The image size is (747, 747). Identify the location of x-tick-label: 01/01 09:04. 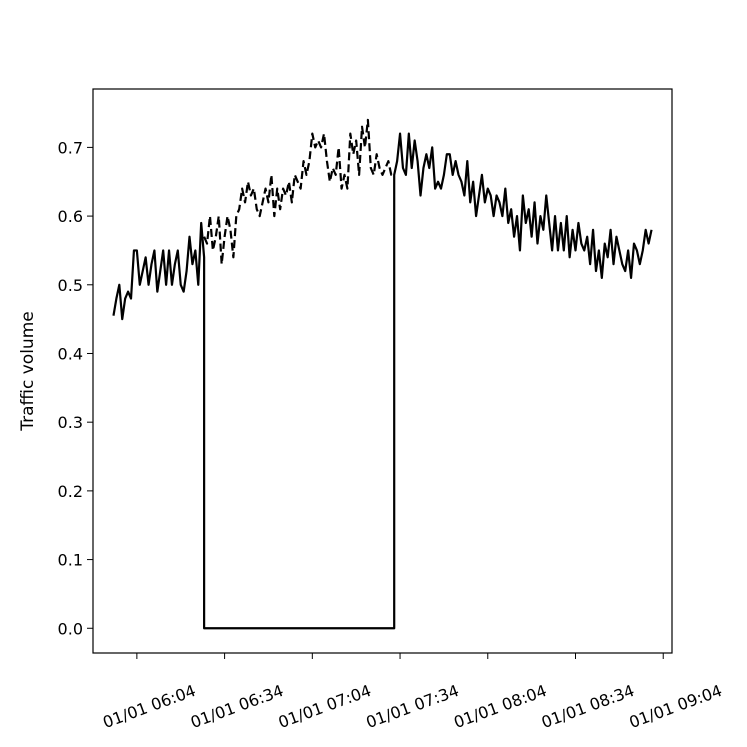
(676, 706).